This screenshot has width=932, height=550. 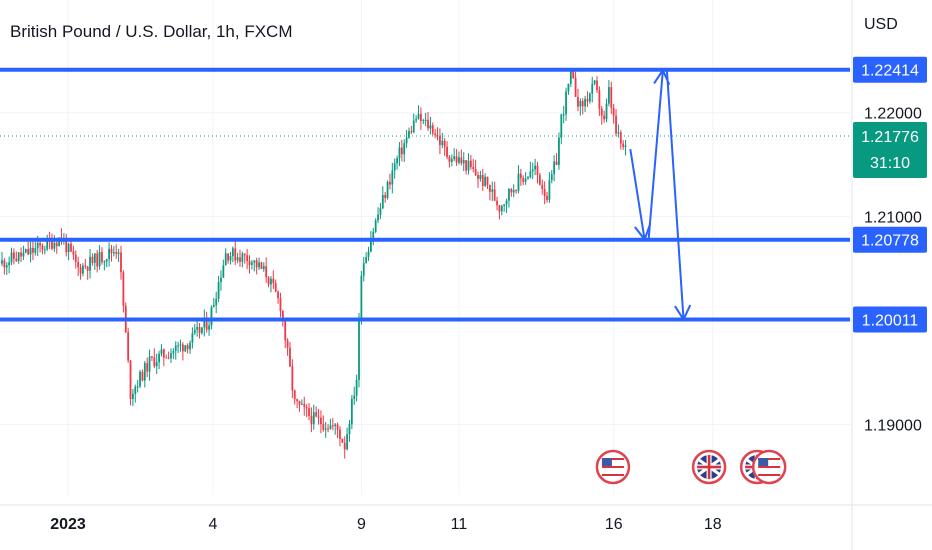 What do you see at coordinates (890, 150) in the screenshot?
I see `current-price-tag` at bounding box center [890, 150].